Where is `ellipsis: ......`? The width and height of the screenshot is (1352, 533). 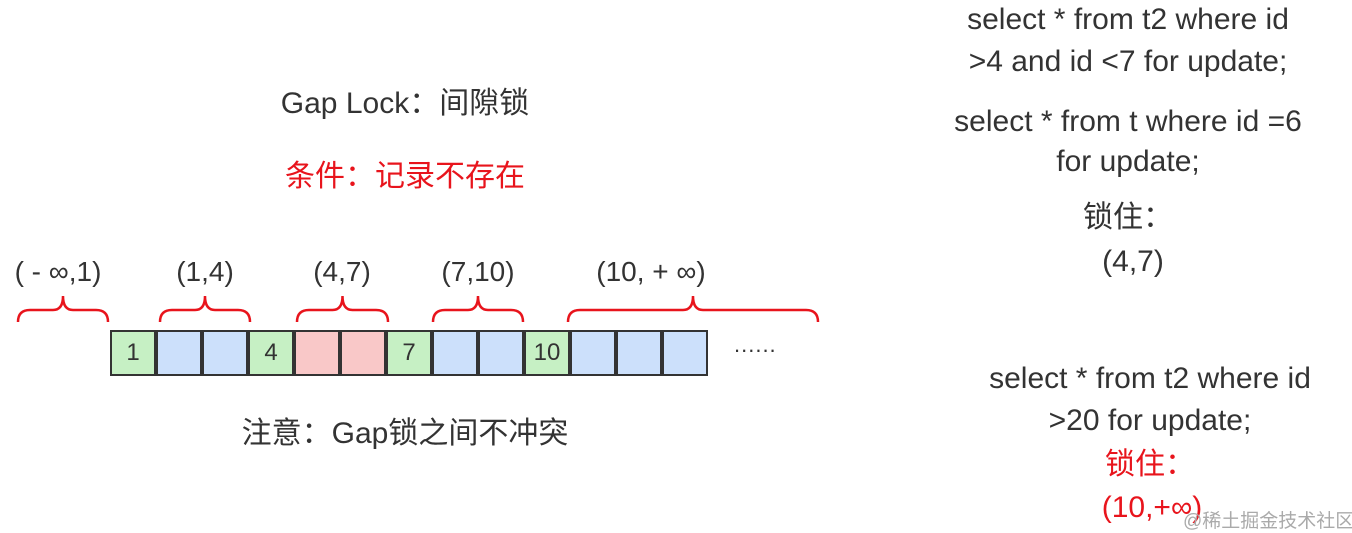
ellipsis: ...... is located at coordinates (755, 344).